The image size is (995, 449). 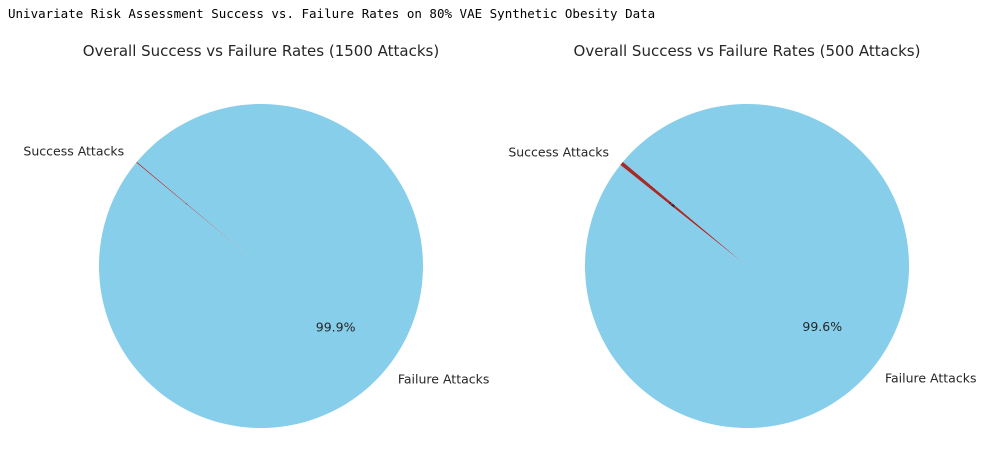 I want to click on percent-label-failure: 99.6%, so click(x=822, y=326).